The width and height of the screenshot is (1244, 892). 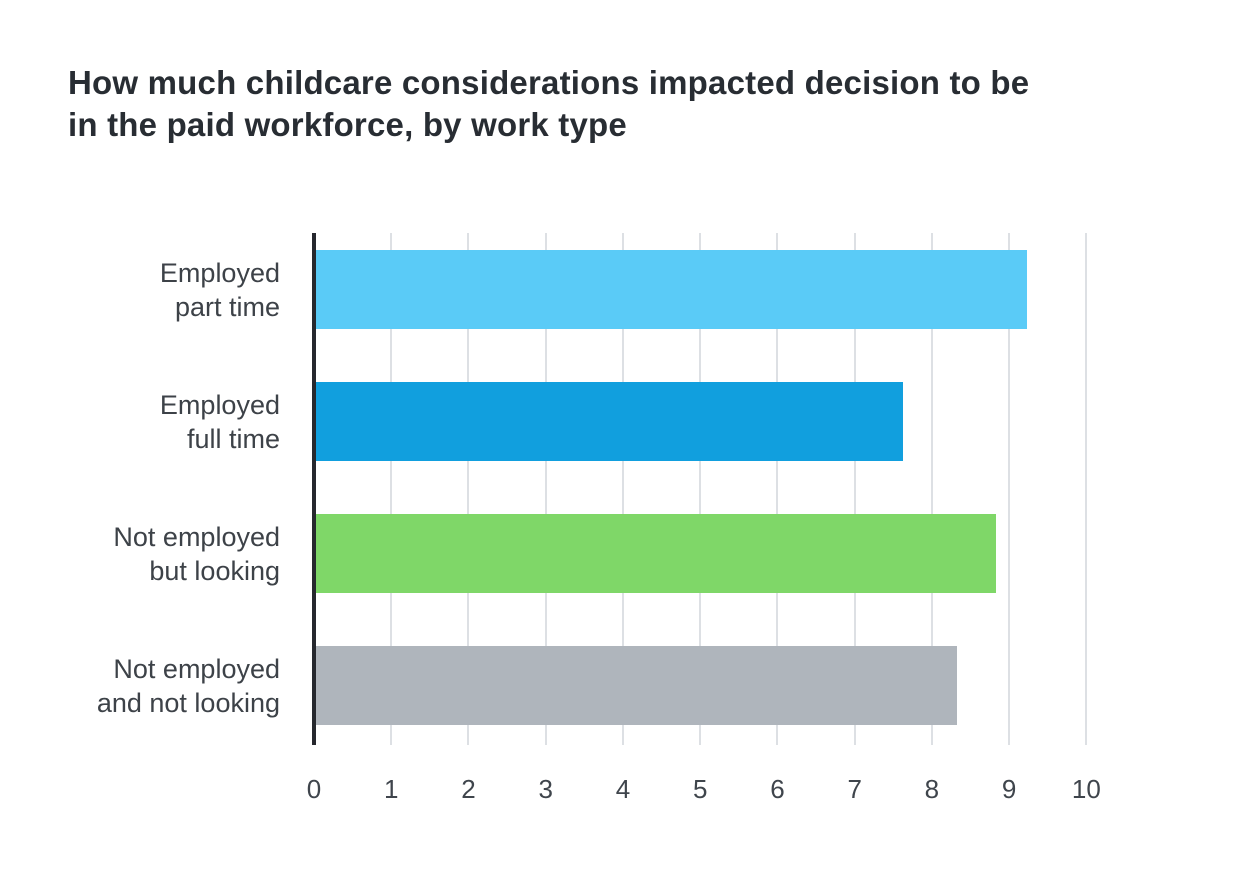 I want to click on x-tick-label: 9, so click(x=1009, y=789).